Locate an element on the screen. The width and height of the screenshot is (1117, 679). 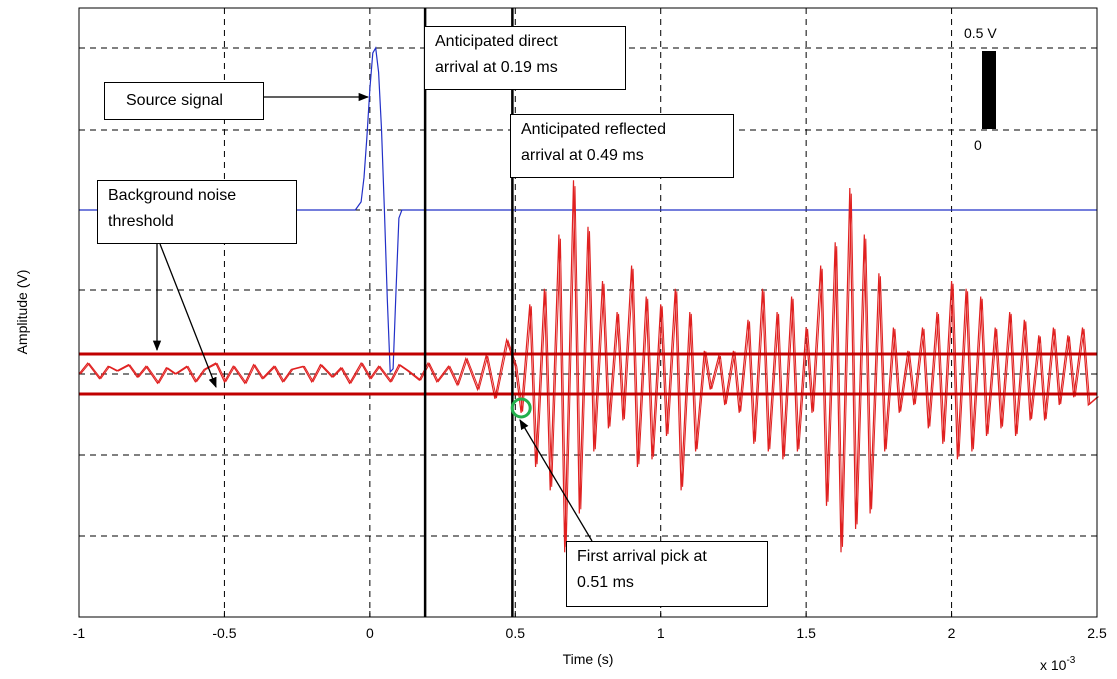
callout-text-line2: arrival at 0.49 ms is located at coordinates (582, 155).